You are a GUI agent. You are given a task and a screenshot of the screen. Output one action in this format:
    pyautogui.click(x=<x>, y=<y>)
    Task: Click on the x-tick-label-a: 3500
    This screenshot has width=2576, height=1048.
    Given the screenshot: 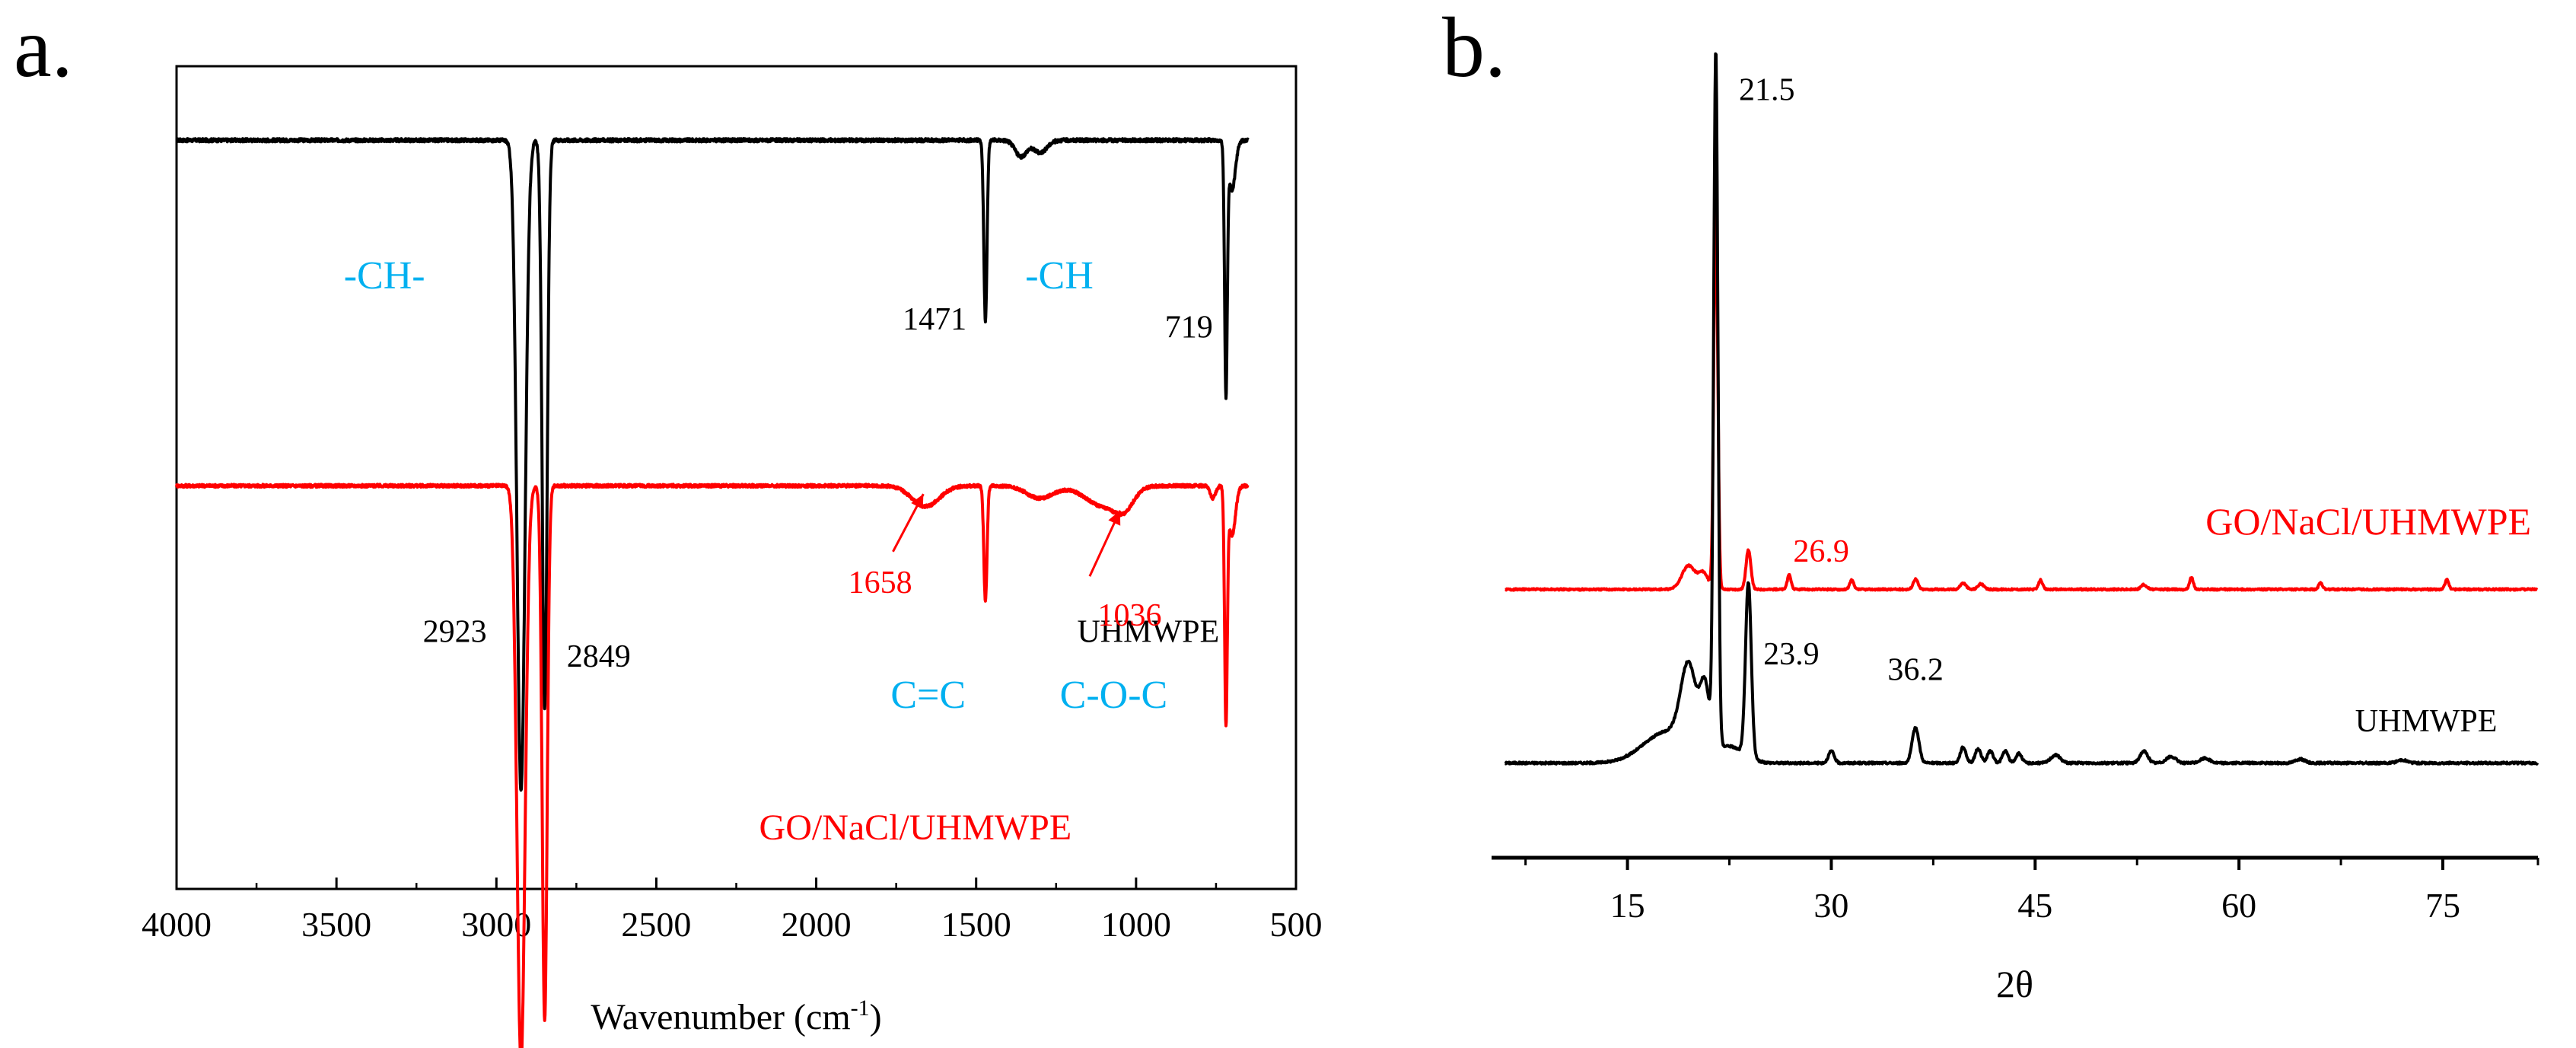 What is the action you would take?
    pyautogui.click(x=336, y=924)
    